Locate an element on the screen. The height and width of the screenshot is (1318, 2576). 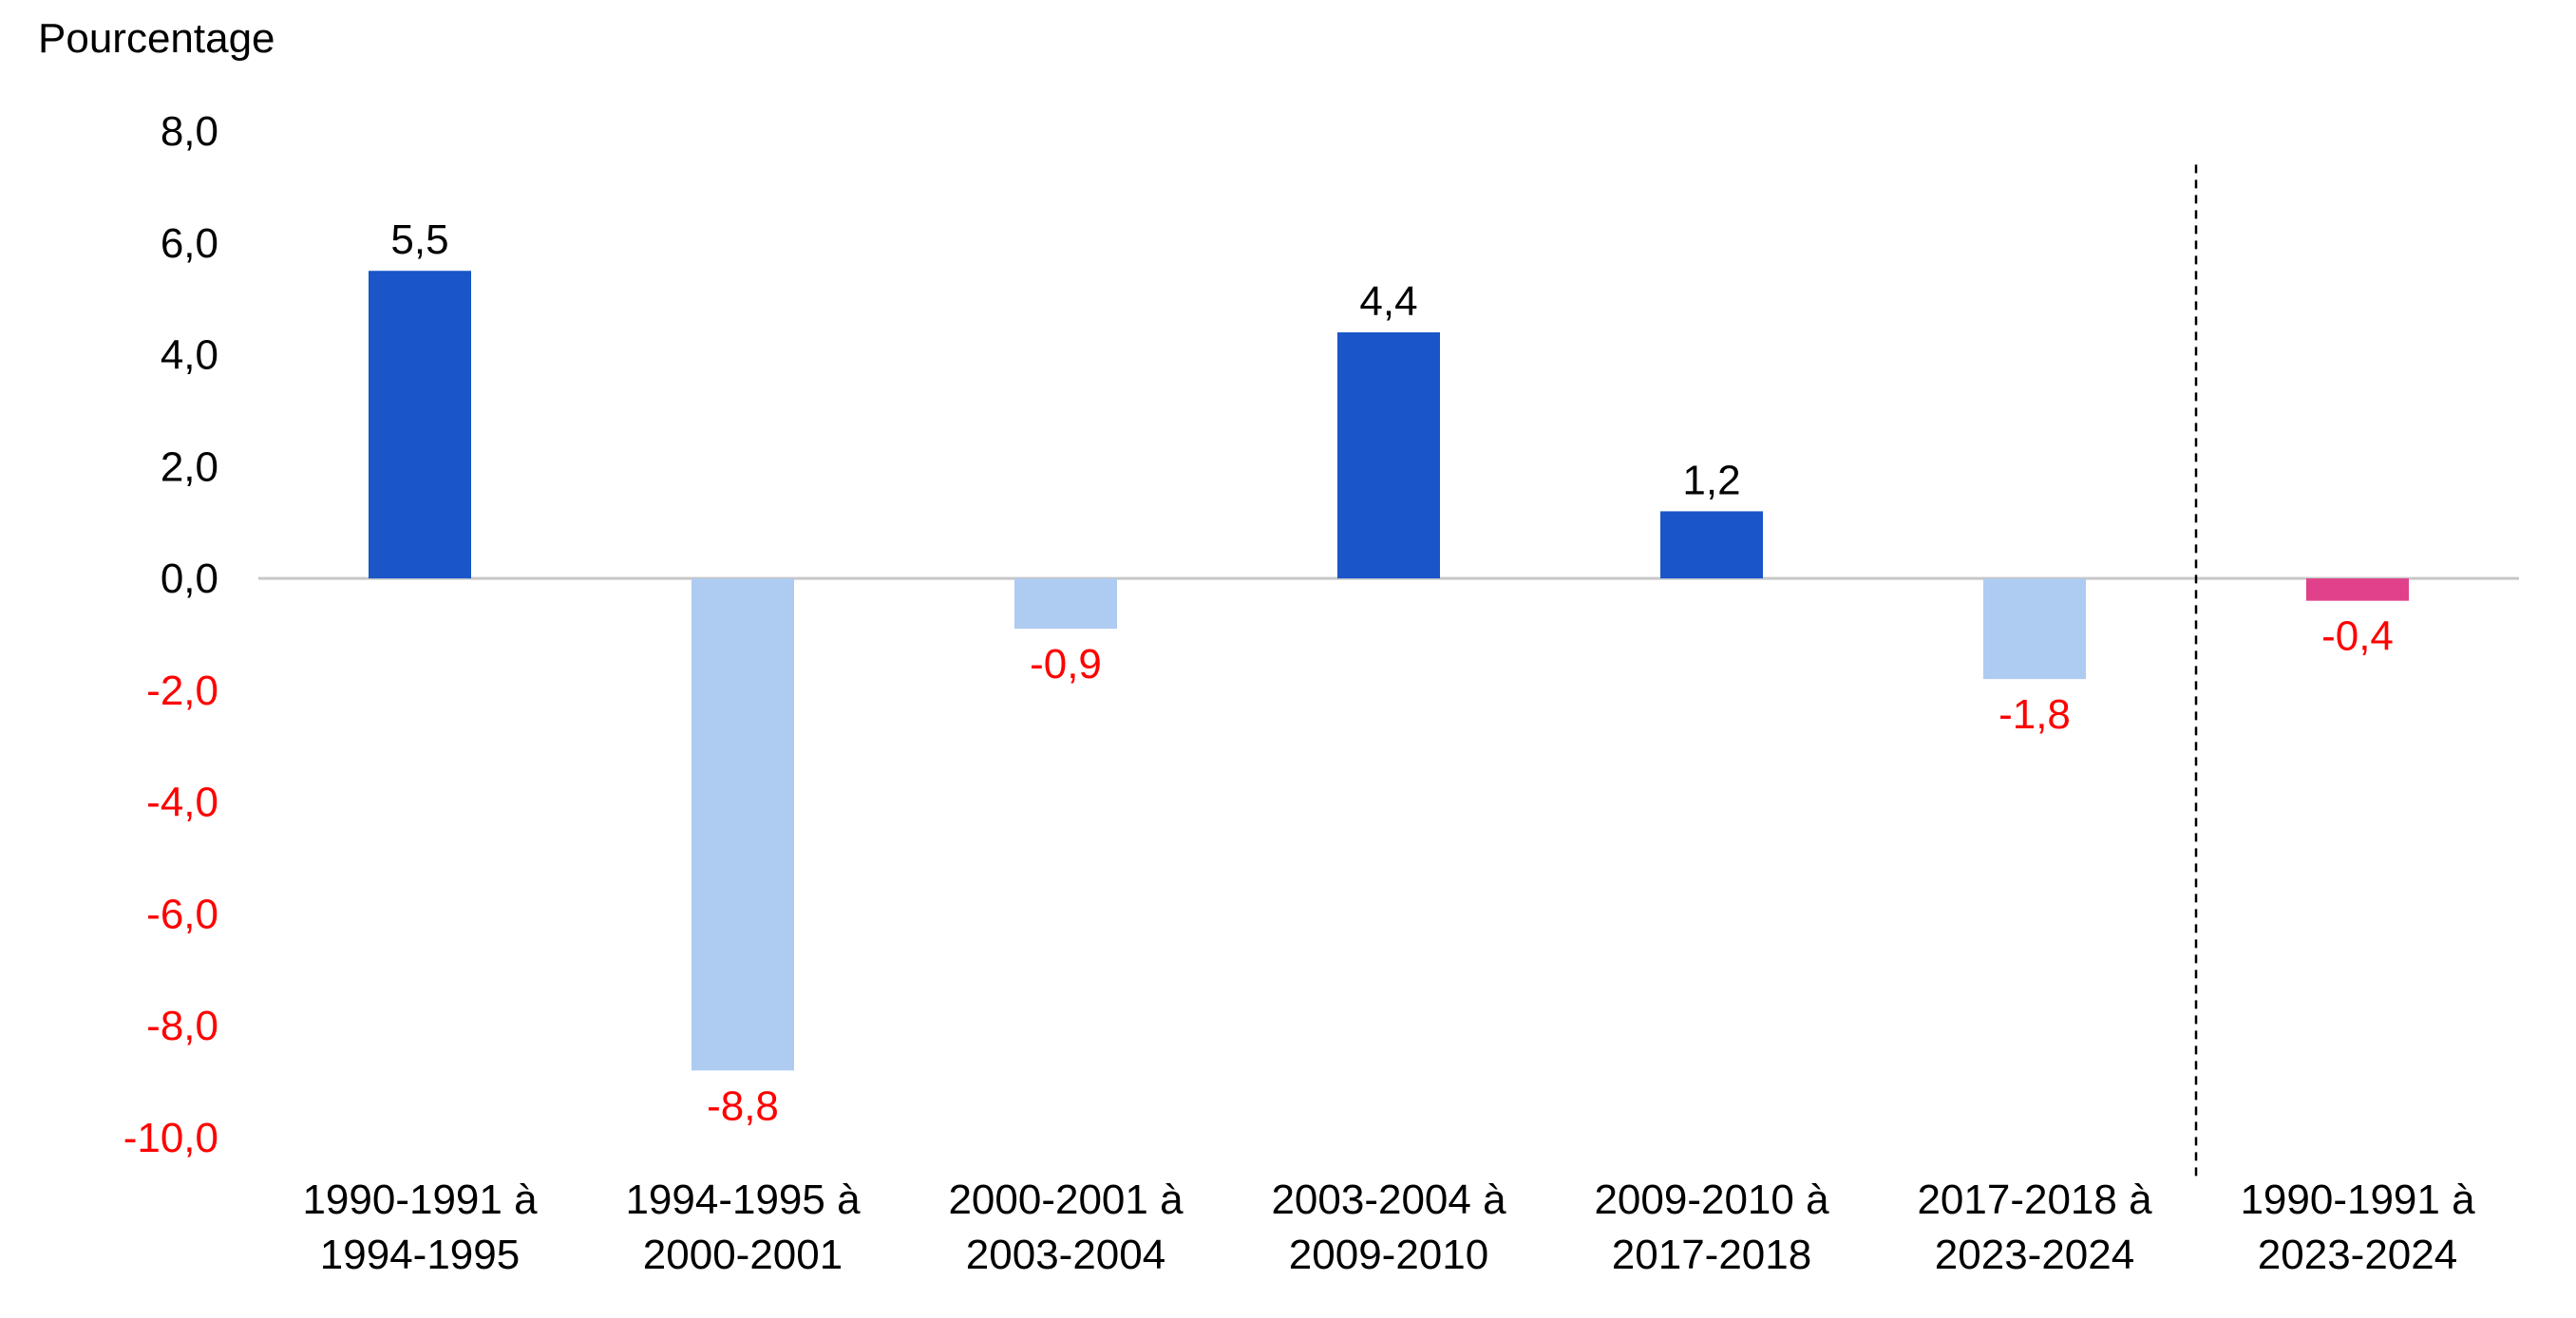
data-label: -0,4 is located at coordinates (2357, 636).